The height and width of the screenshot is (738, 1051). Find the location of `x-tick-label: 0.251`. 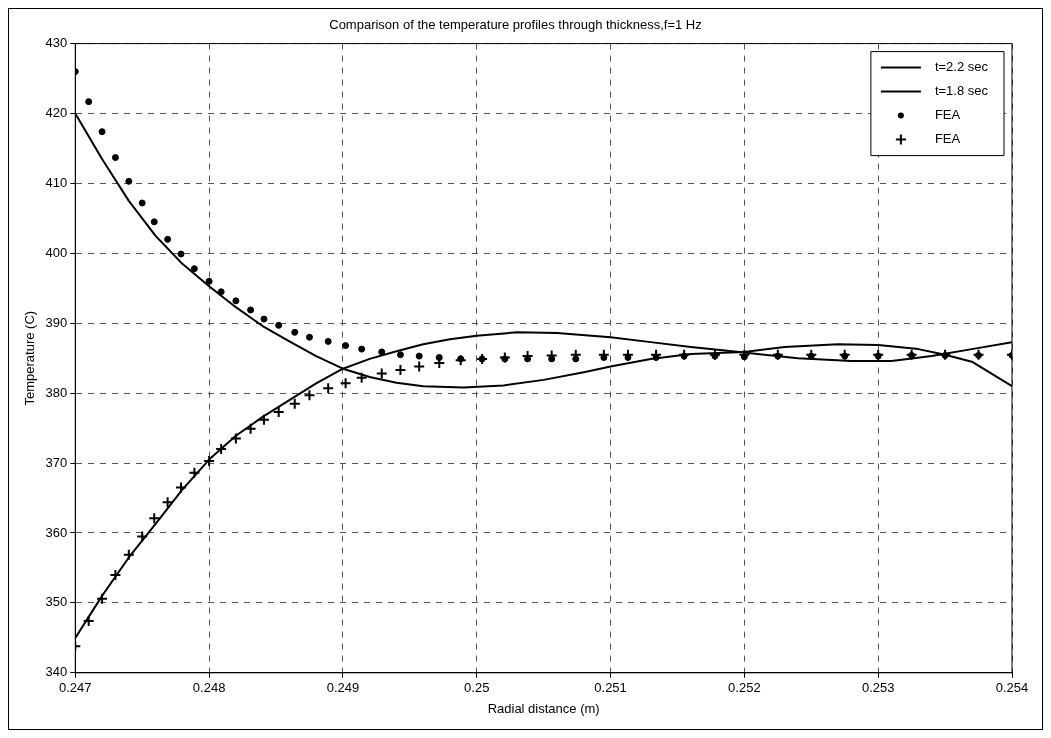

x-tick-label: 0.251 is located at coordinates (610, 688).